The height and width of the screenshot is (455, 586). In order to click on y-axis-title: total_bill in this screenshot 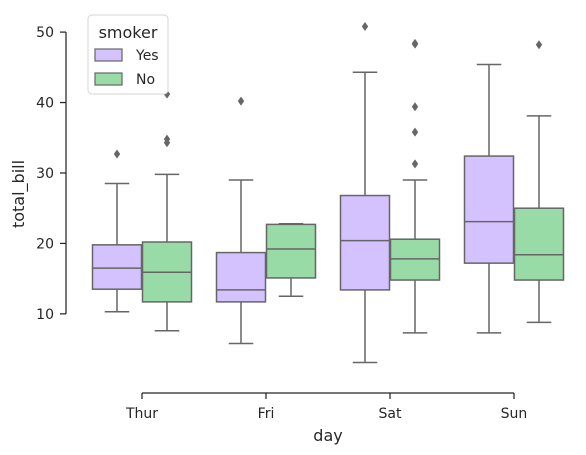, I will do `click(19, 194)`.